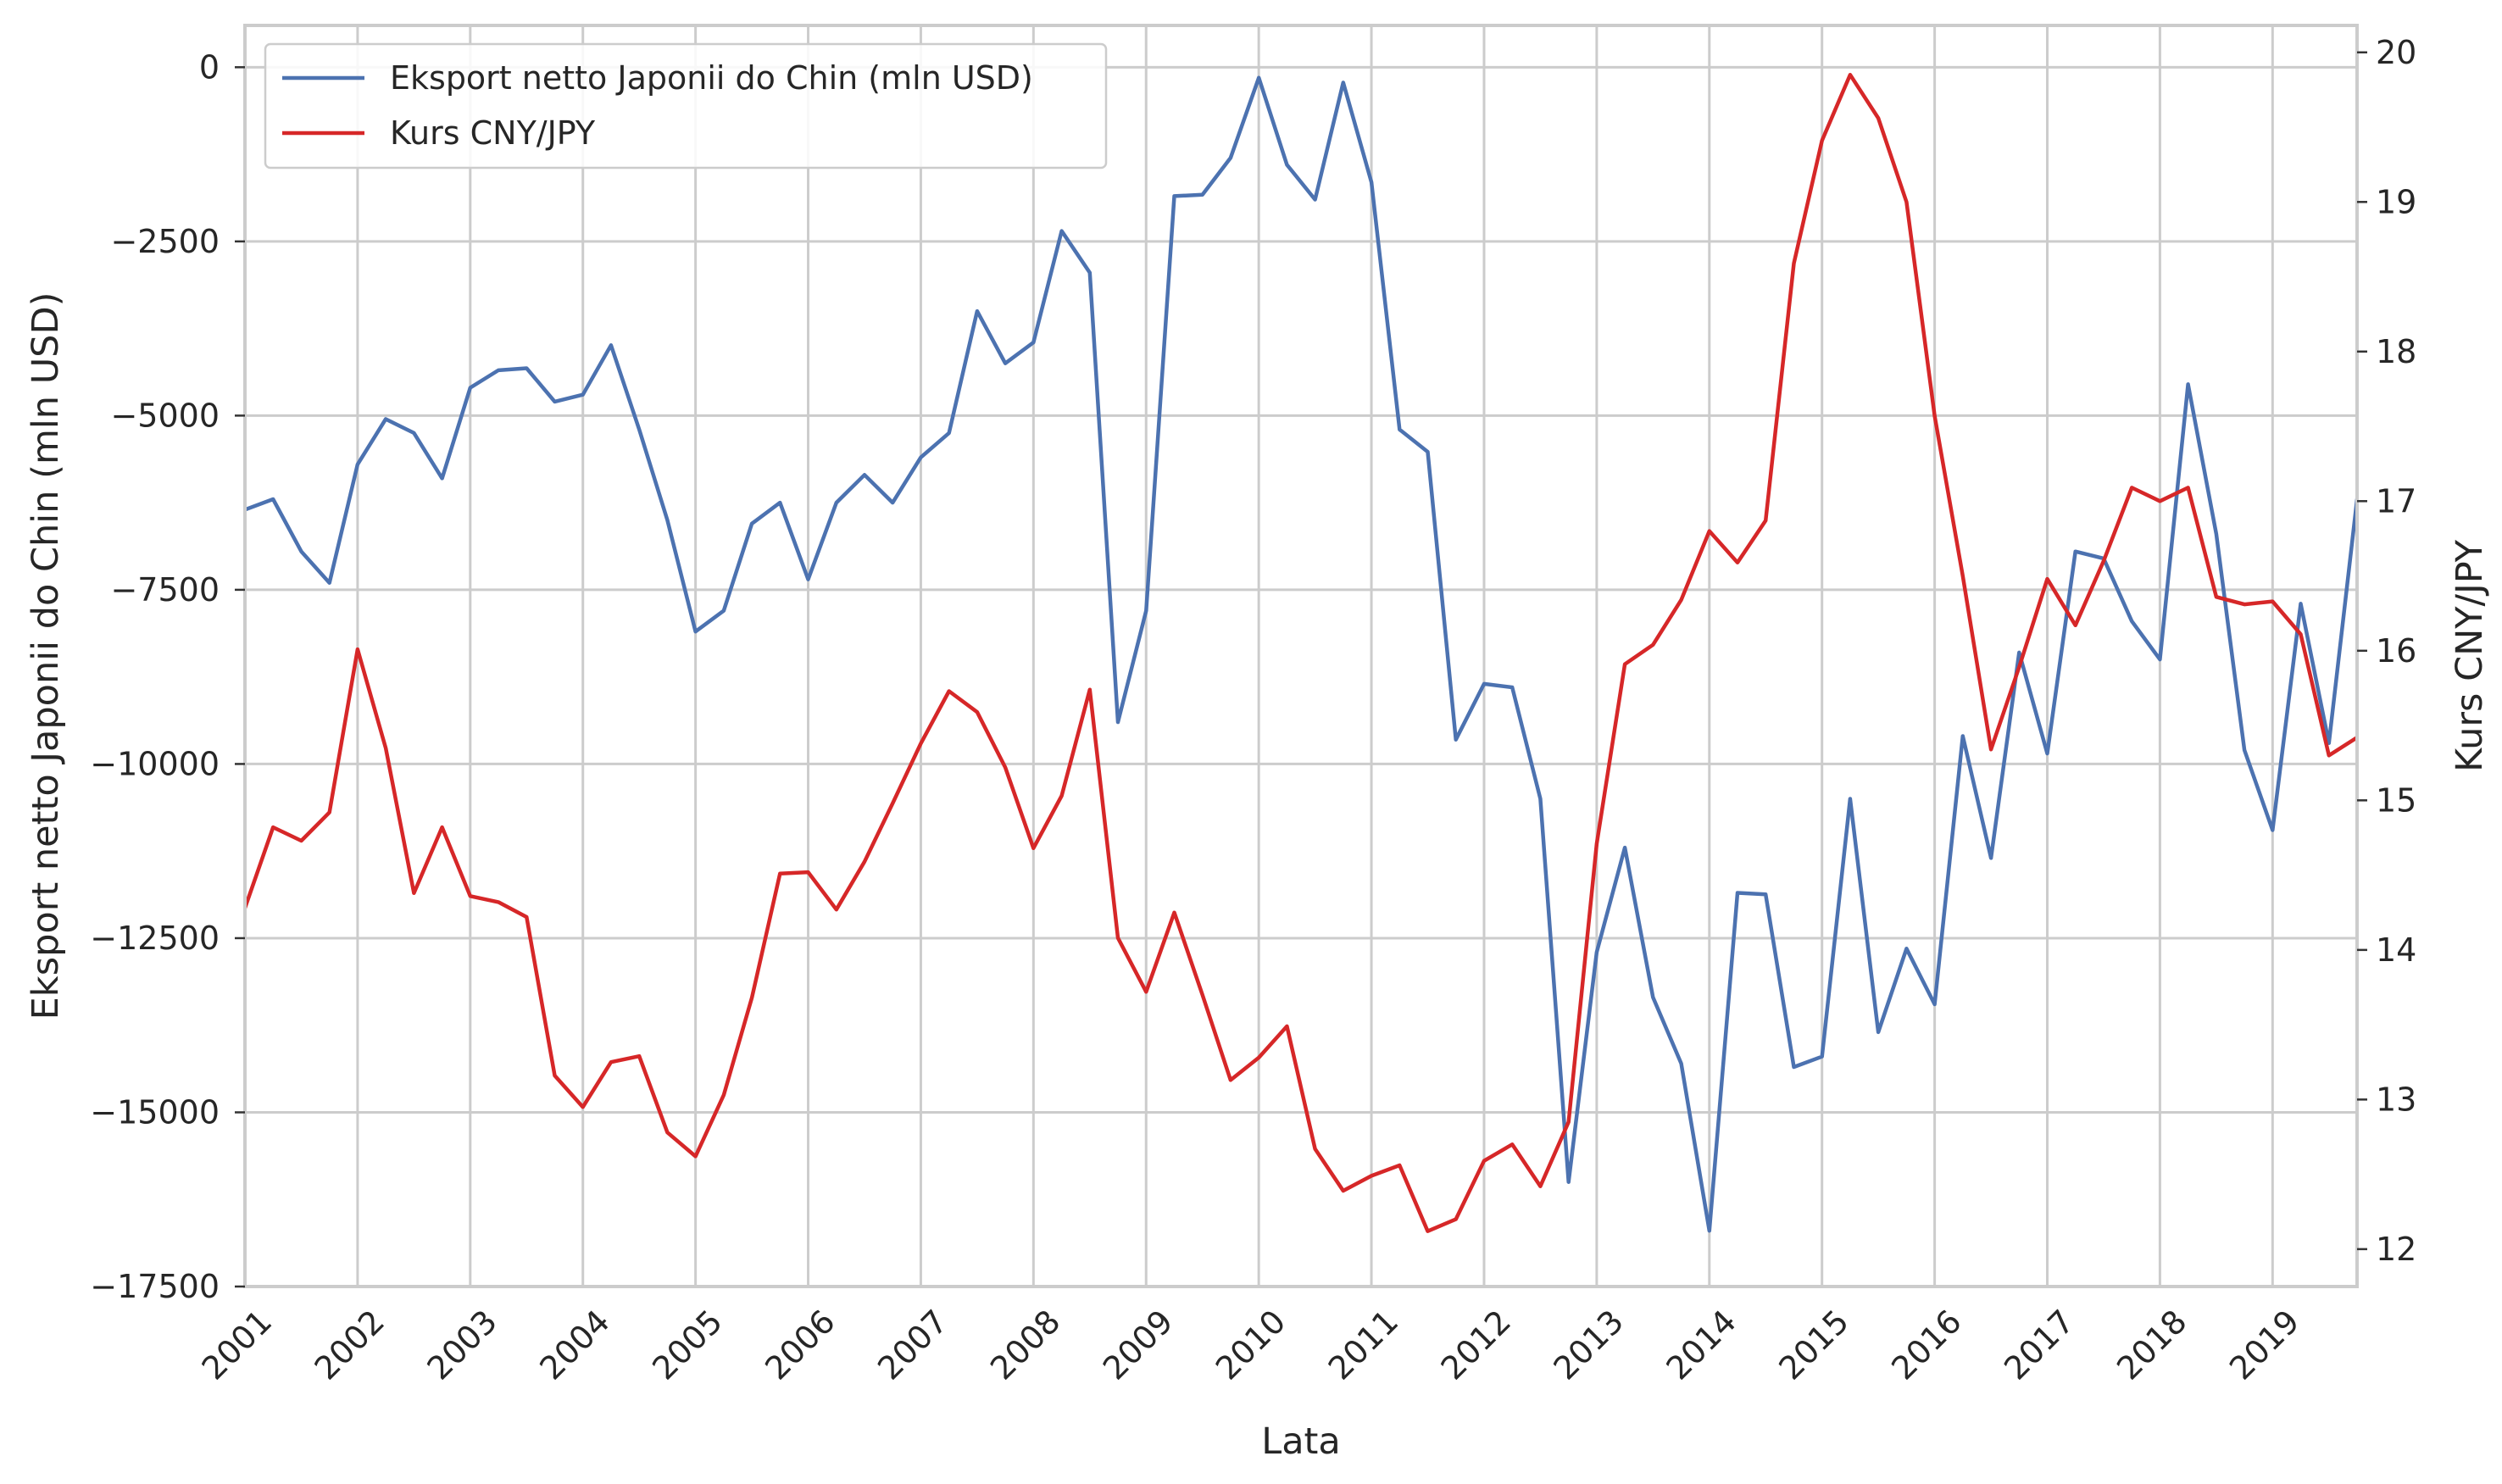 The image size is (2502, 1484). I want to click on y-left-tick-label: 0, so click(209, 67).